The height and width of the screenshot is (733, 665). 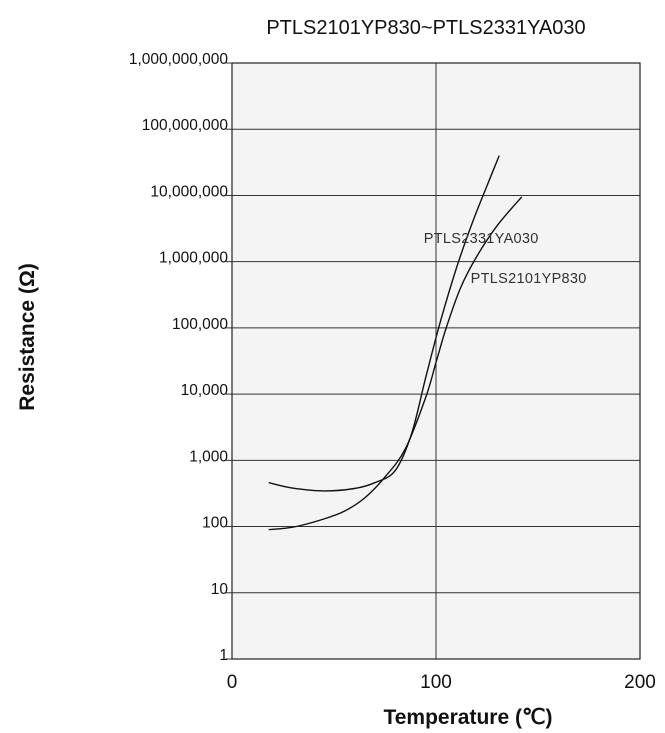 What do you see at coordinates (27, 337) in the screenshot?
I see `y-axis-label: Resistance (Ω)` at bounding box center [27, 337].